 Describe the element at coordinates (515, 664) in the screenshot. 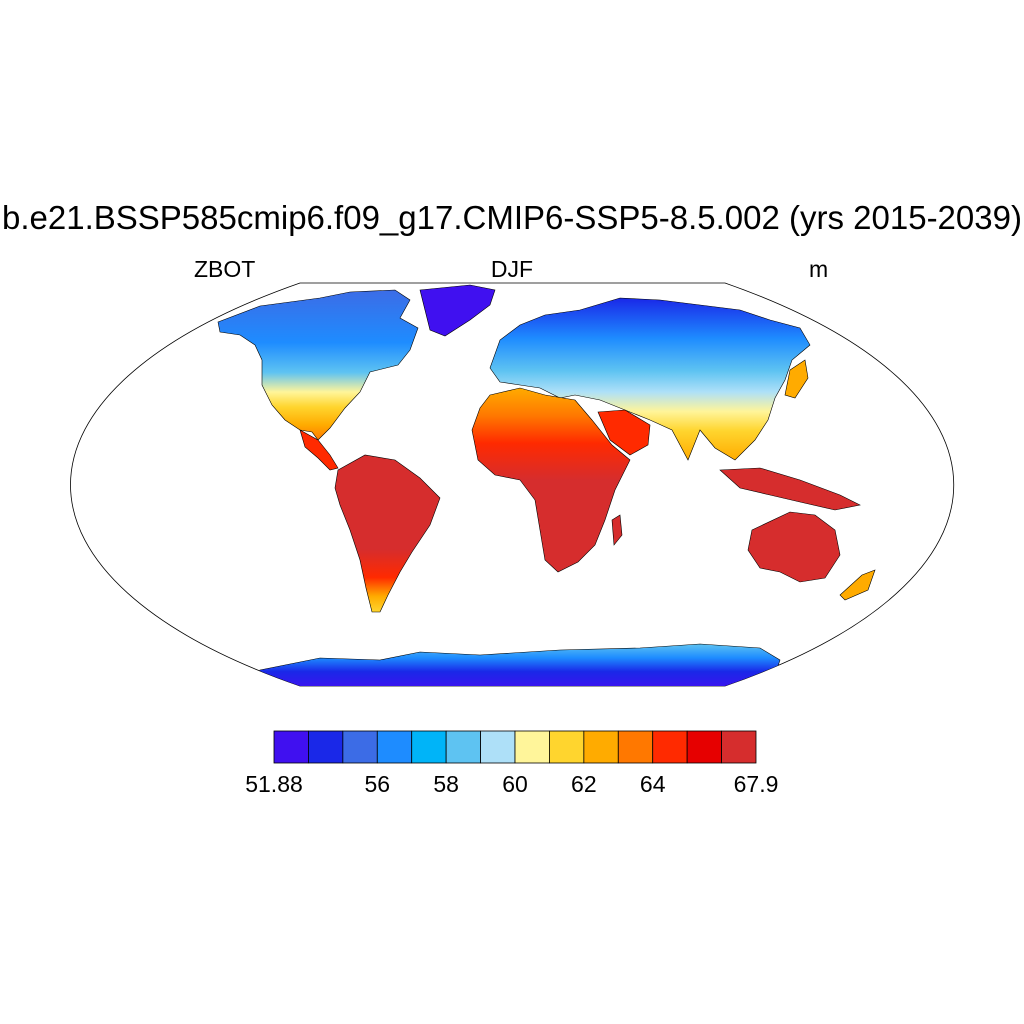

I see `antarctica-land` at that location.